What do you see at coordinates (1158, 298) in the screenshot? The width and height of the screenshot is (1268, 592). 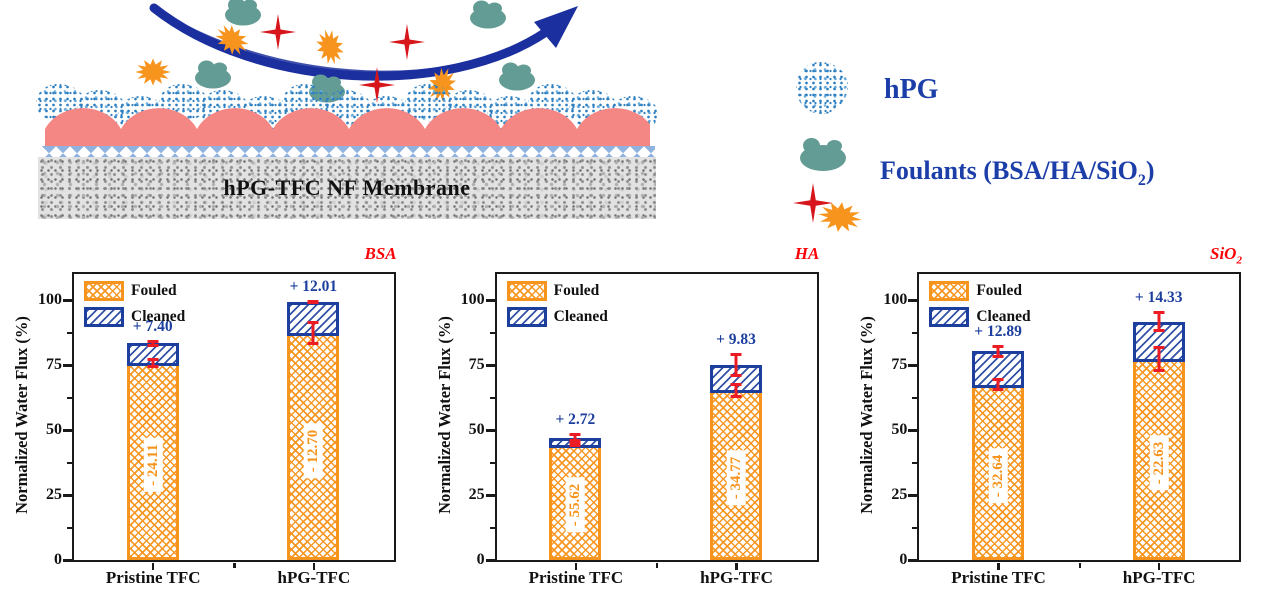 I see `flux-recovery-label: + 14.33` at bounding box center [1158, 298].